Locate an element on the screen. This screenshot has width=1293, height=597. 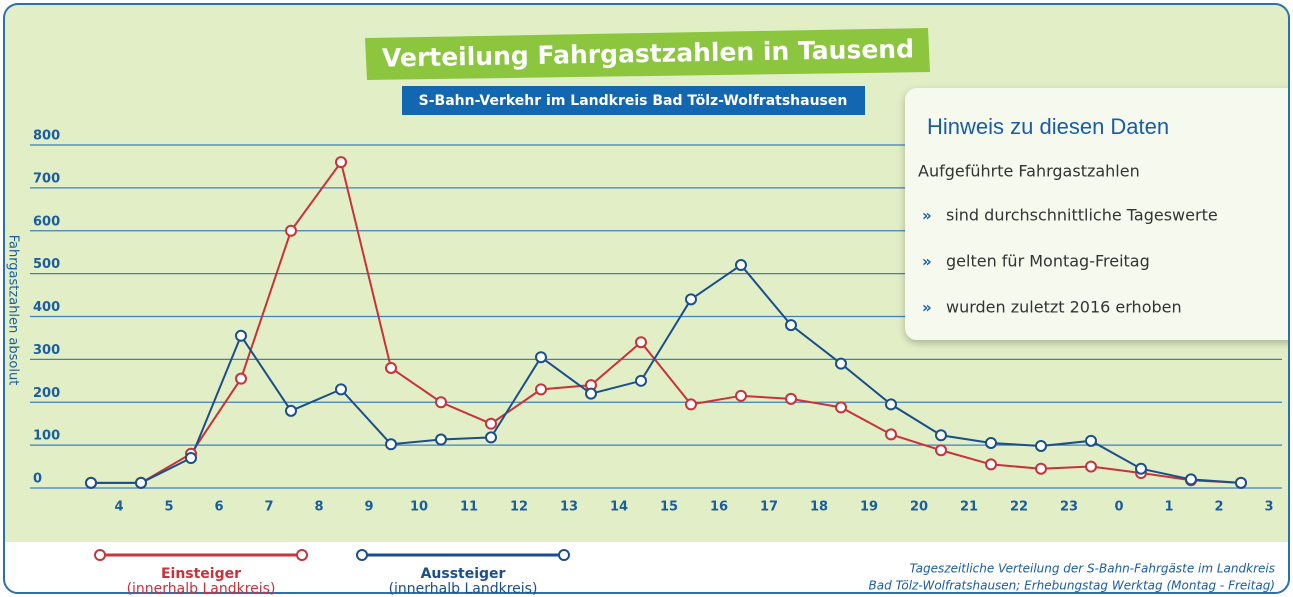
x-tick-label: 15 is located at coordinates (669, 507).